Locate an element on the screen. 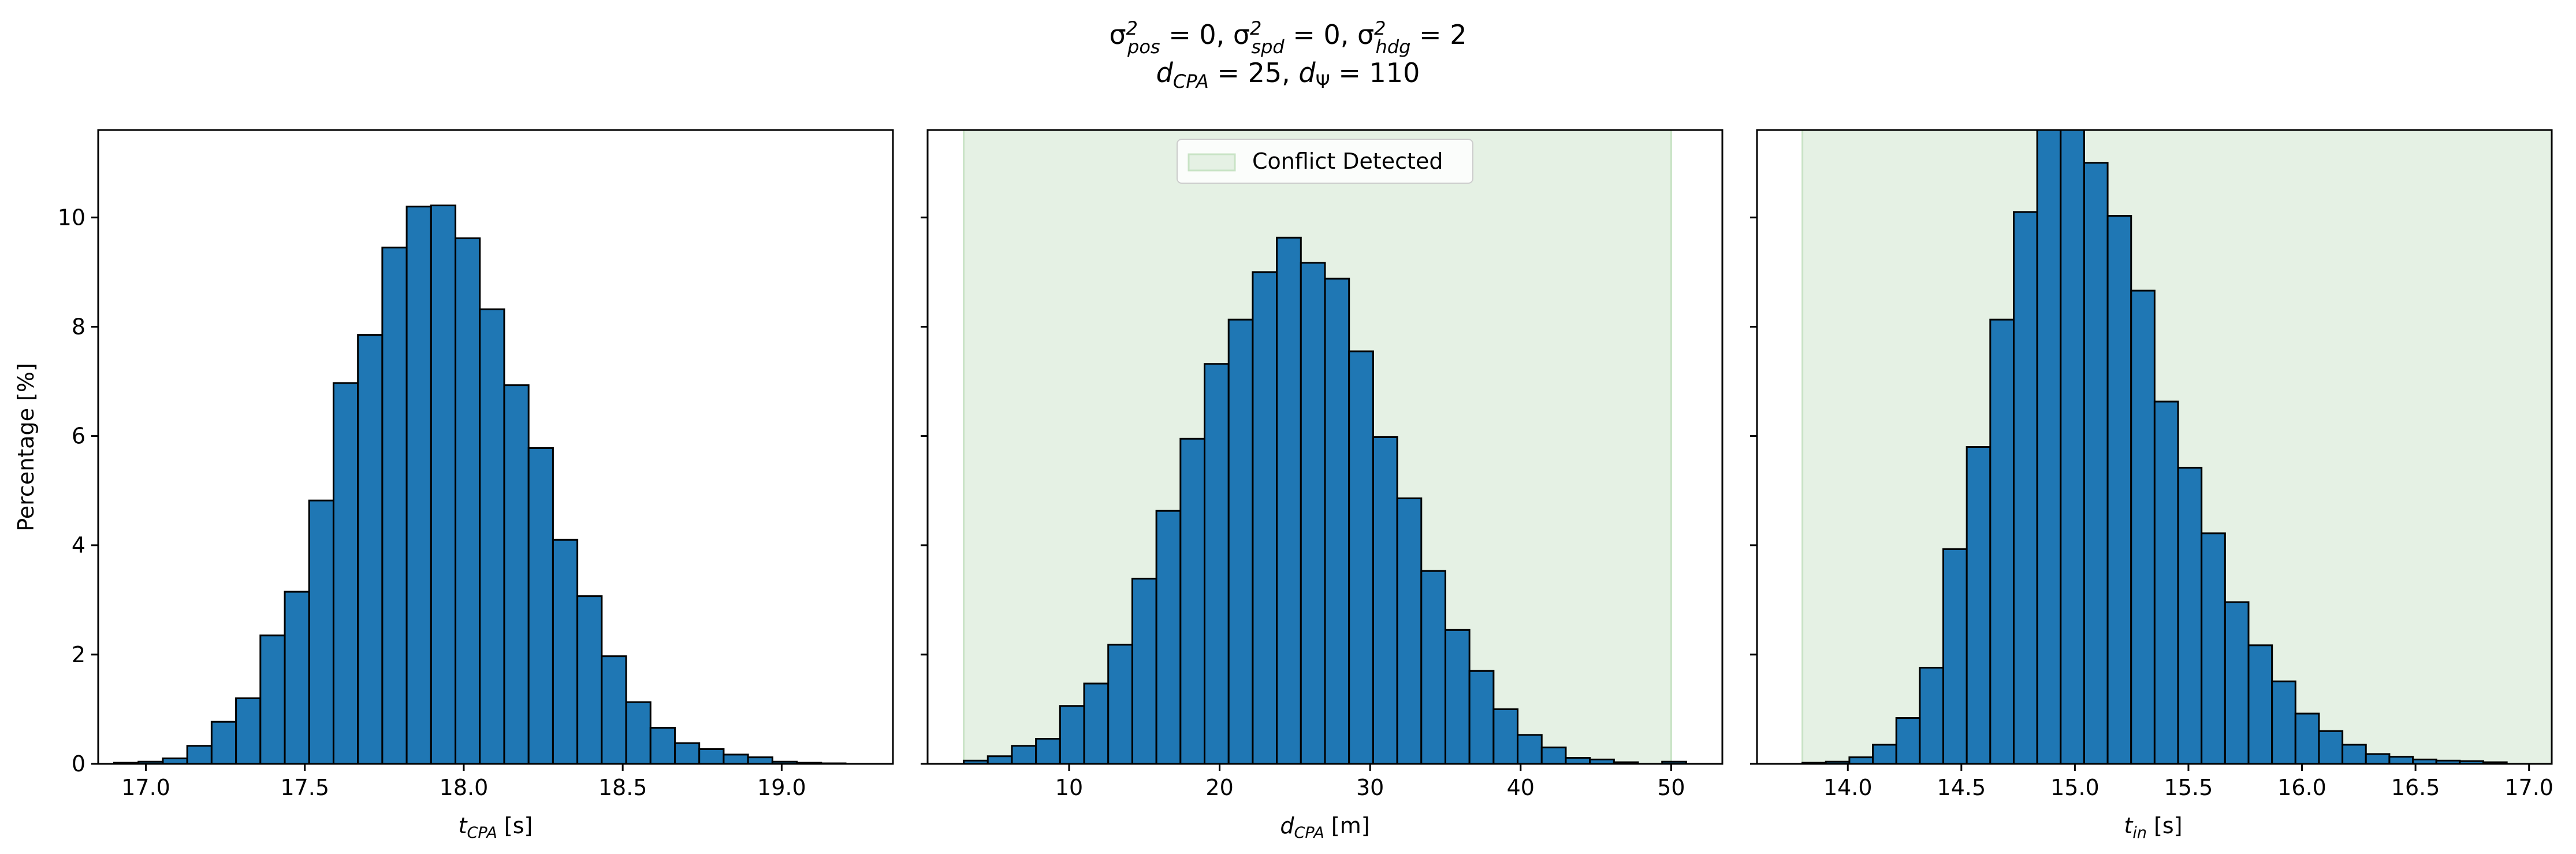 This screenshot has height=854, width=2576. x-tick-label: 17.5 is located at coordinates (304, 787).